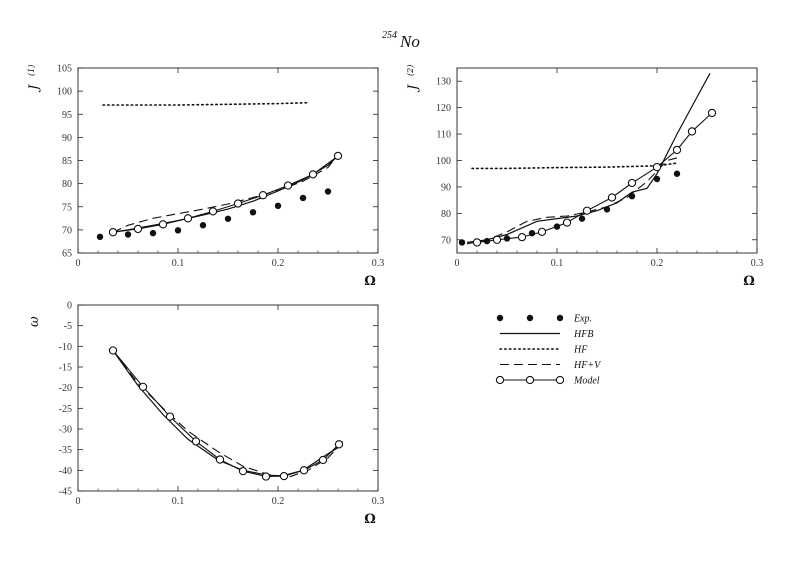 This screenshot has width=800, height=582. Describe the element at coordinates (67, 254) in the screenshot. I see `y-tick-label: 65` at that location.